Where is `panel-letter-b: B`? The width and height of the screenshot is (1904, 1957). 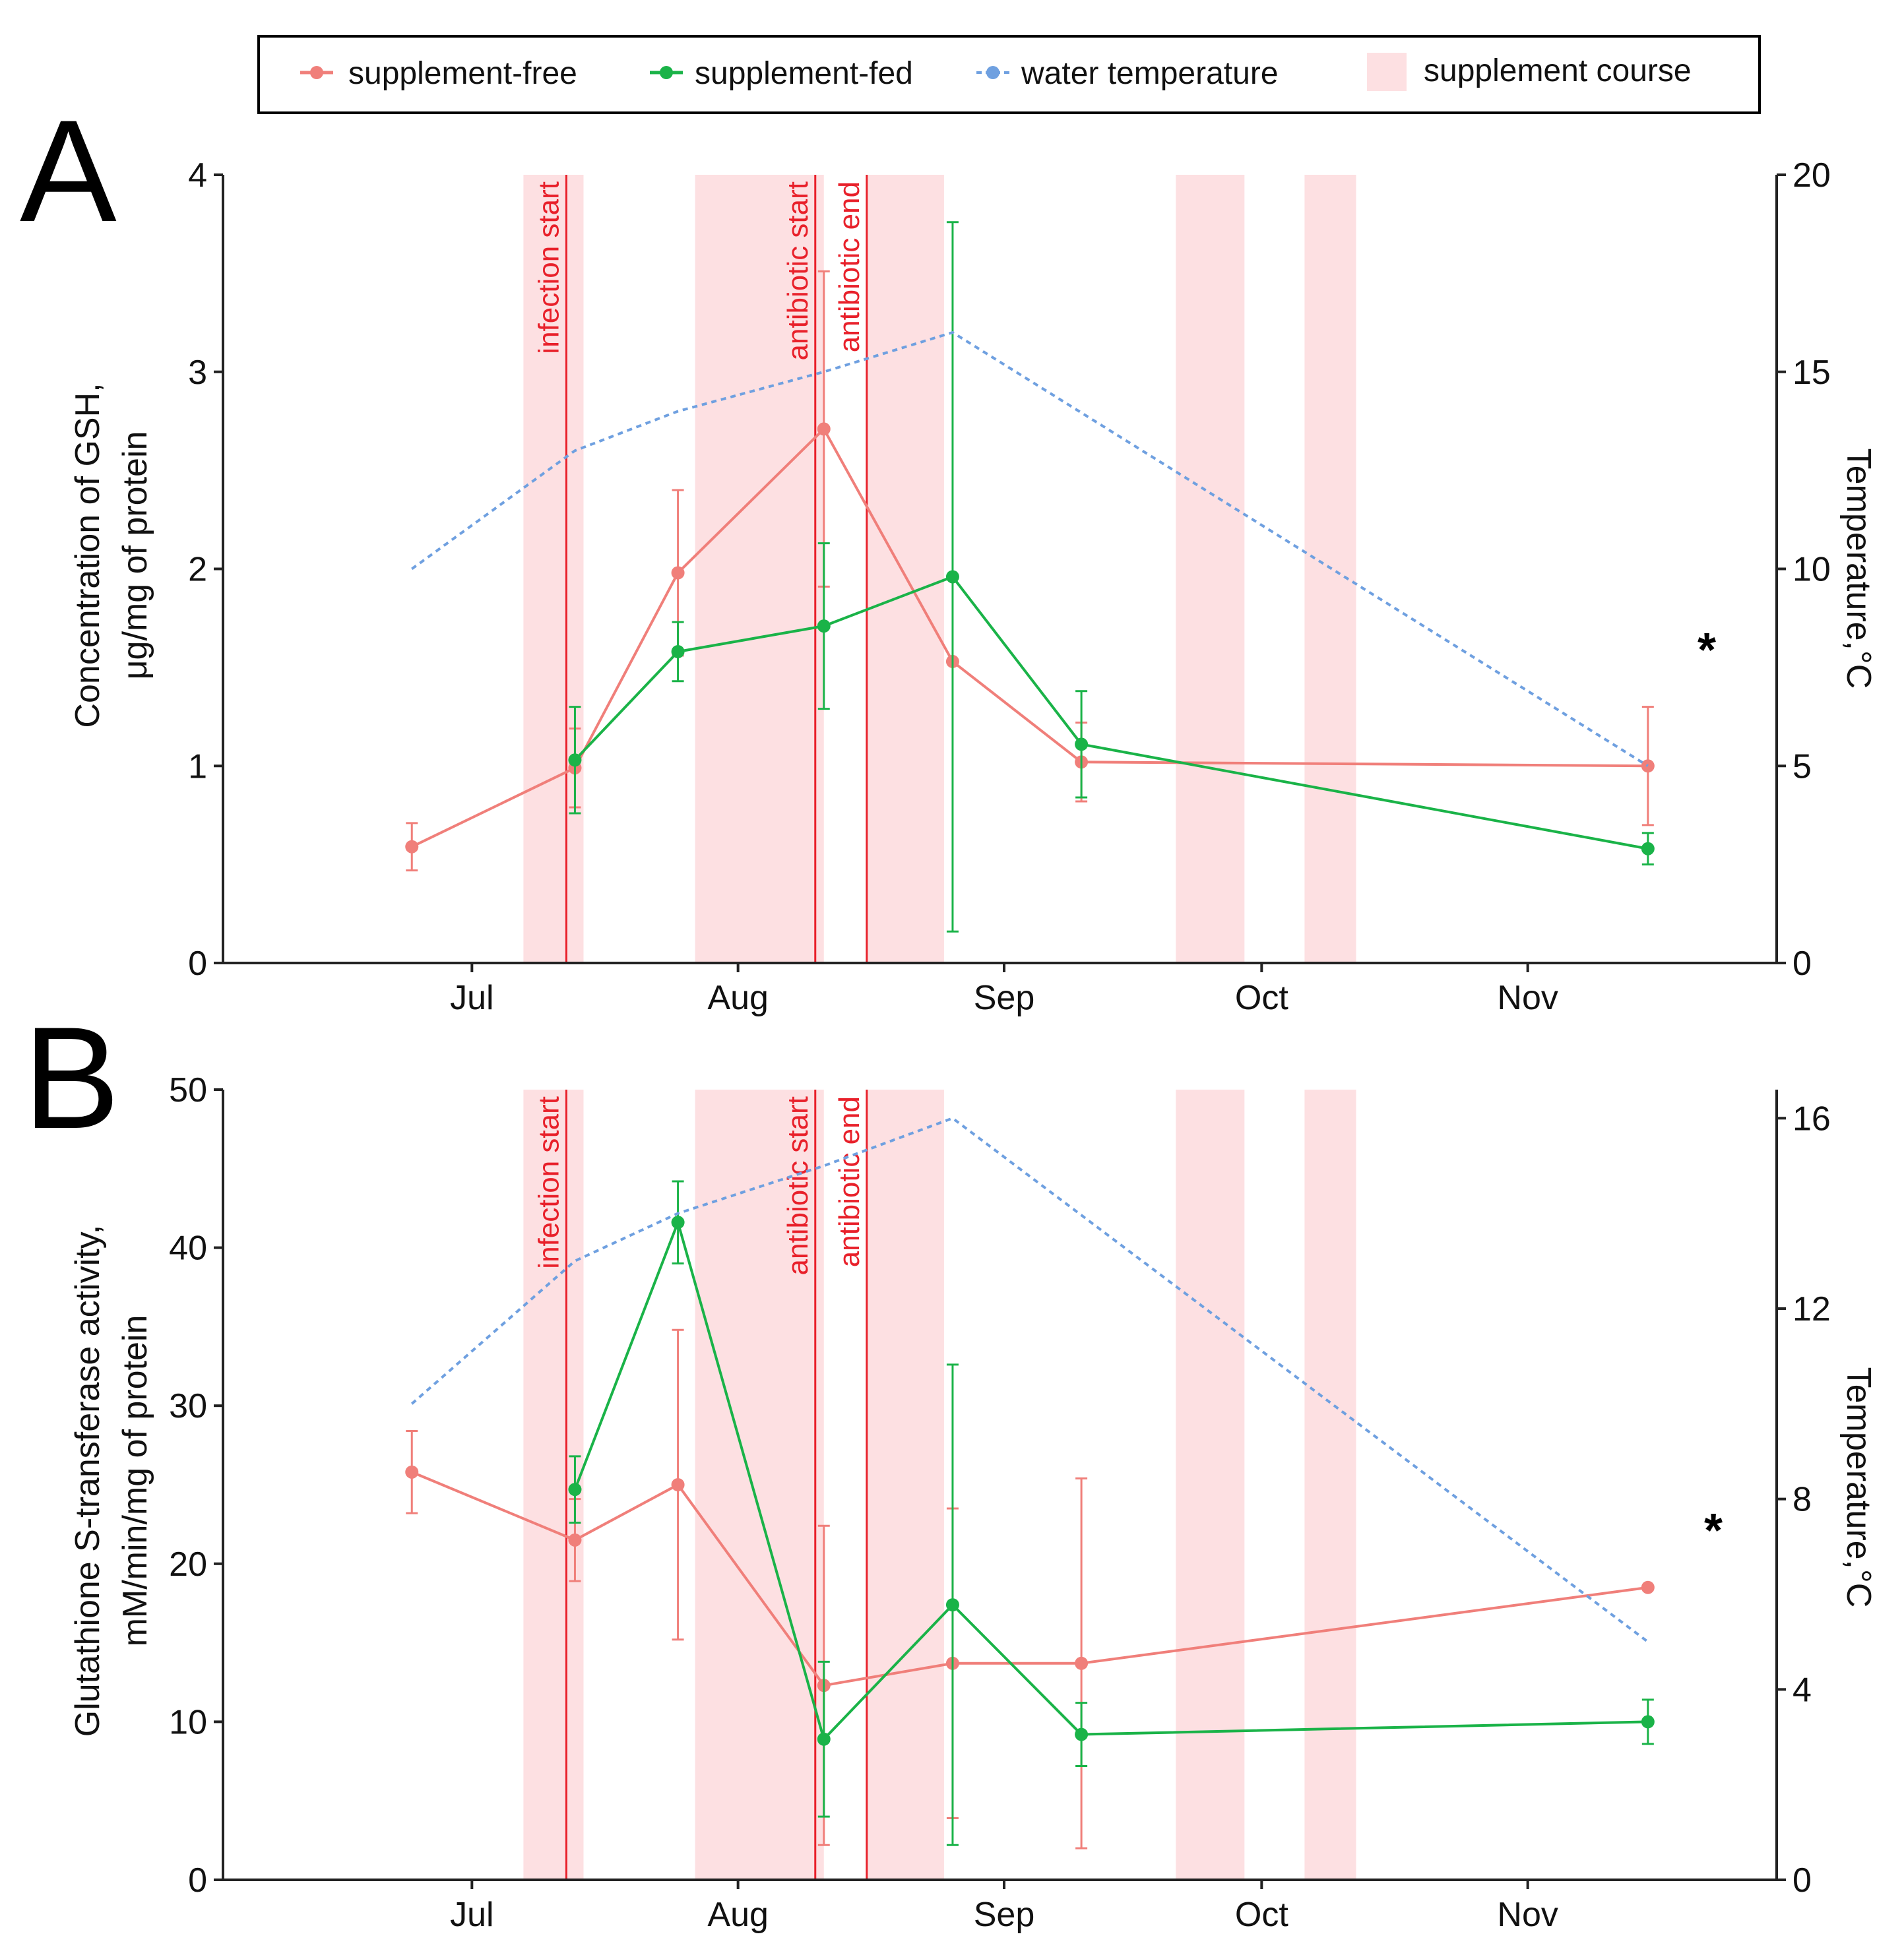 panel-letter-b: B is located at coordinates (71, 1078).